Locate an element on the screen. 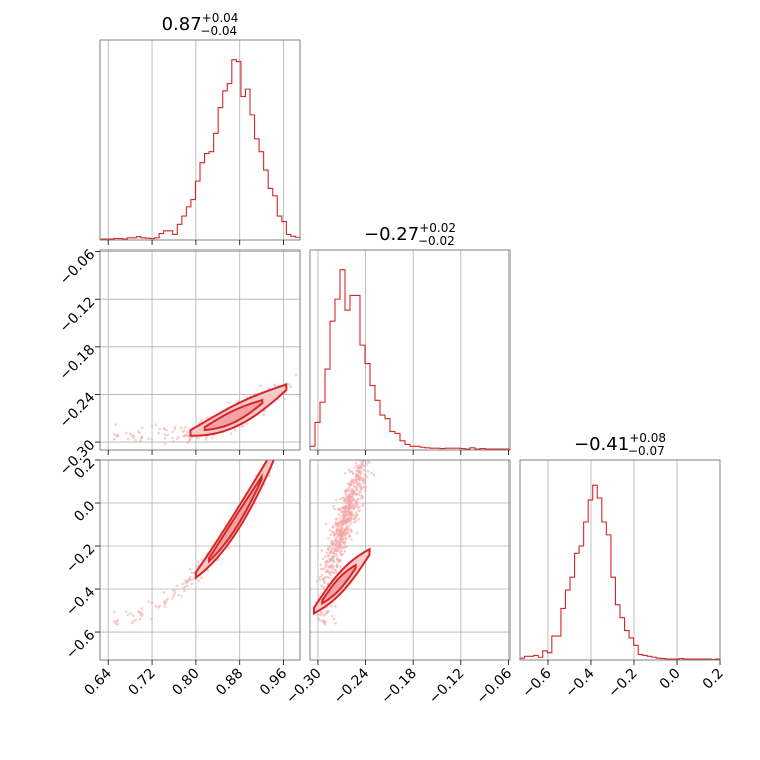  x-tick-label: −0.6 is located at coordinates (536, 682).